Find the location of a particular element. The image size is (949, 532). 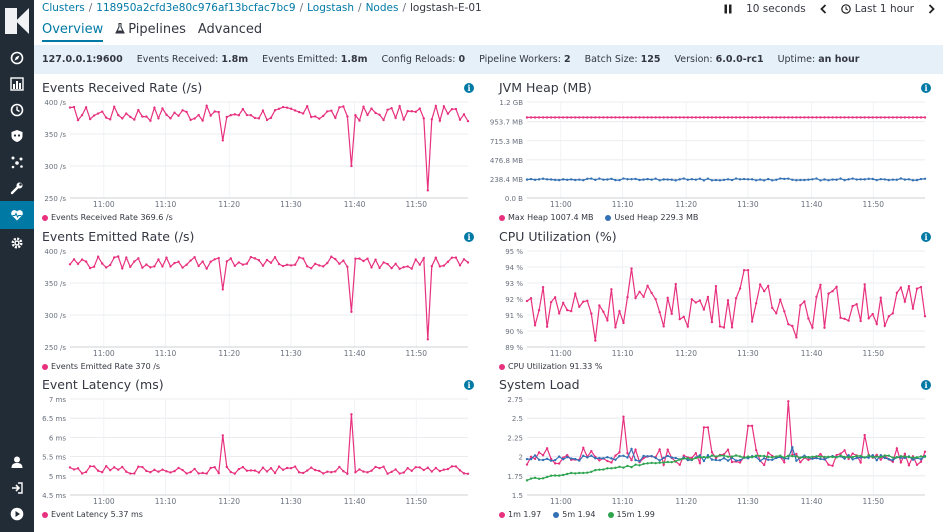

legend-item: Used Heap 229.3 MB is located at coordinates (651, 217).